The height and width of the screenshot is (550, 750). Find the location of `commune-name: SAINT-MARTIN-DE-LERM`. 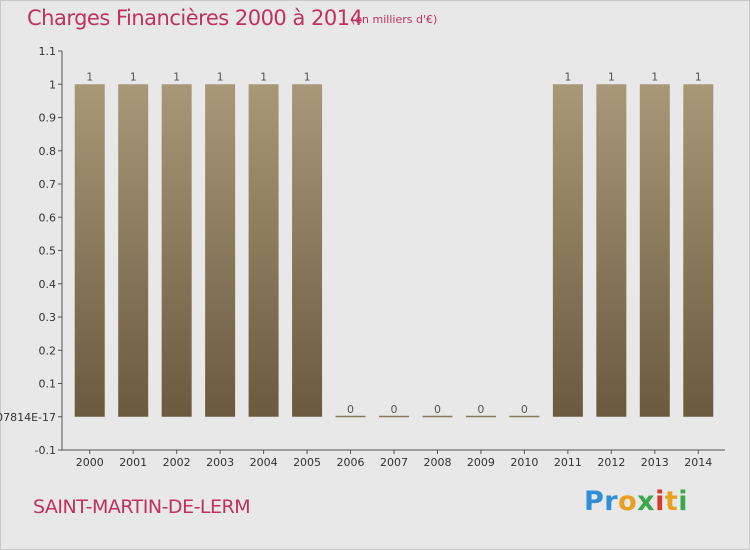

commune-name: SAINT-MARTIN-DE-LERM is located at coordinates (142, 507).